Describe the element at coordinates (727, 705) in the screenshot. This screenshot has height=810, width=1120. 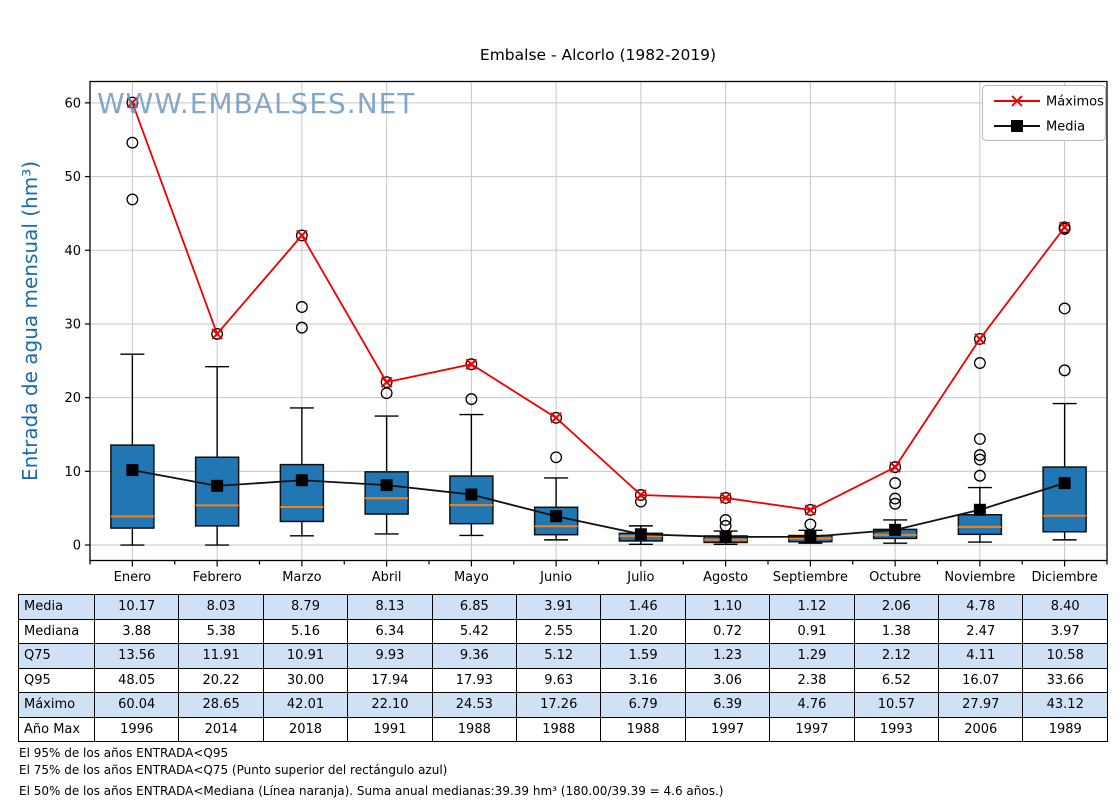
I see `table-cell: 6.39` at that location.